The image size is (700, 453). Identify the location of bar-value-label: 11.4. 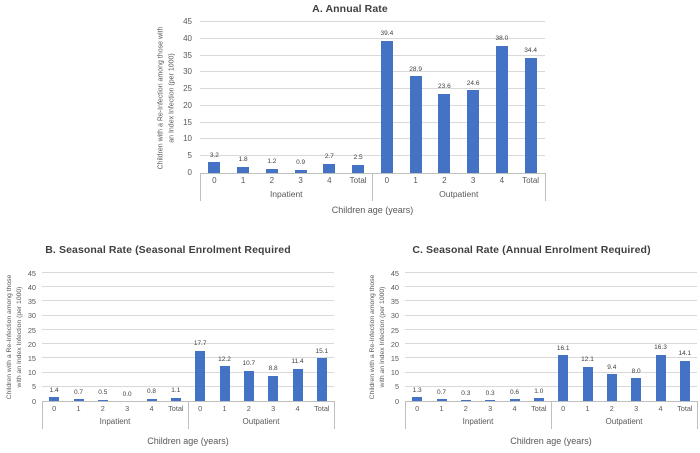
(297, 362).